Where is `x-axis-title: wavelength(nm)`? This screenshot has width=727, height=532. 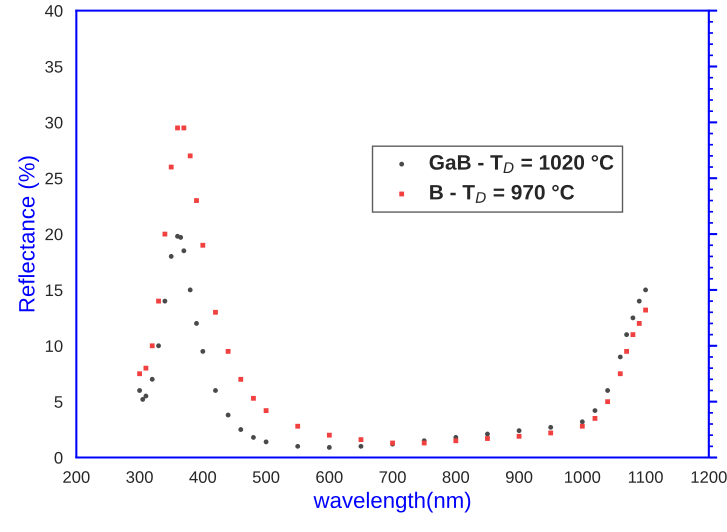 x-axis-title: wavelength(nm) is located at coordinates (392, 502).